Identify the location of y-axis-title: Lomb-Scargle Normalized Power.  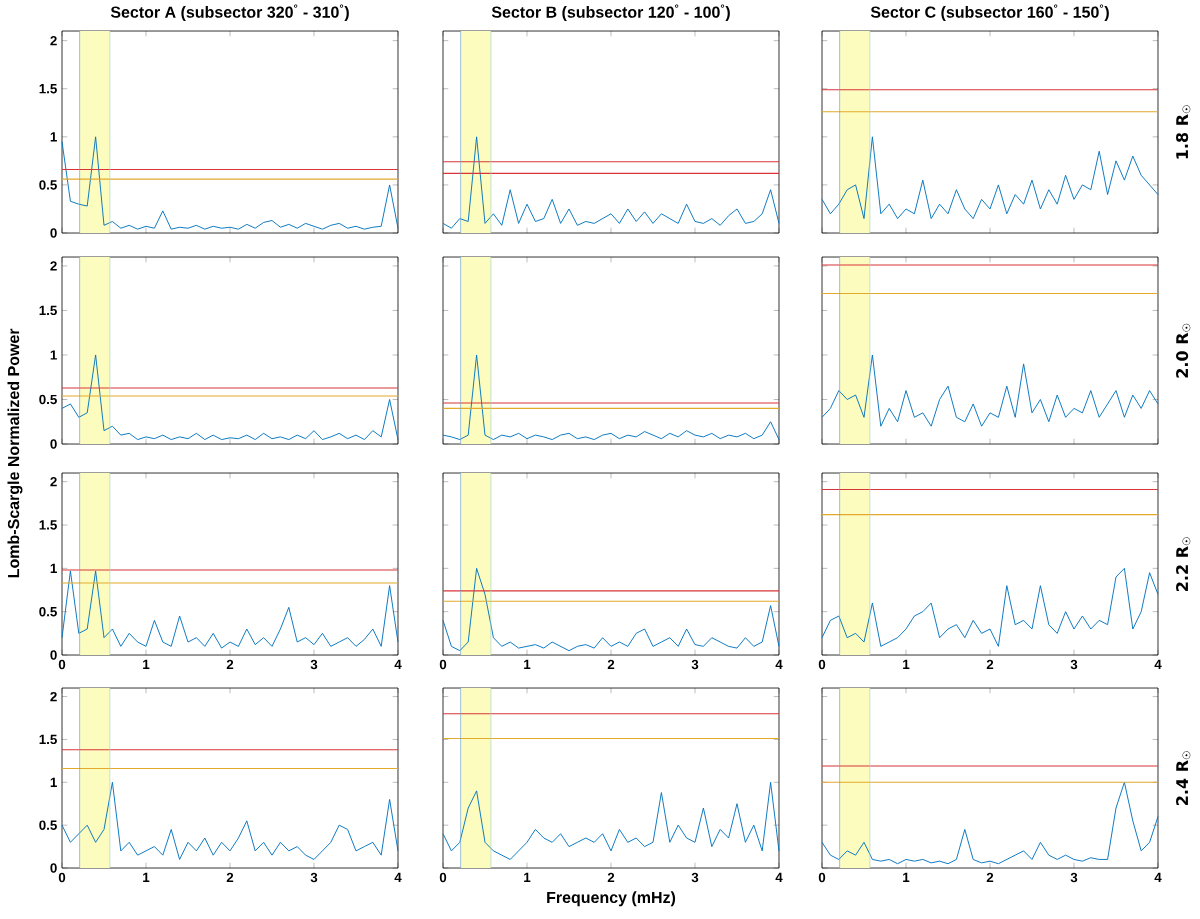
(15, 453).